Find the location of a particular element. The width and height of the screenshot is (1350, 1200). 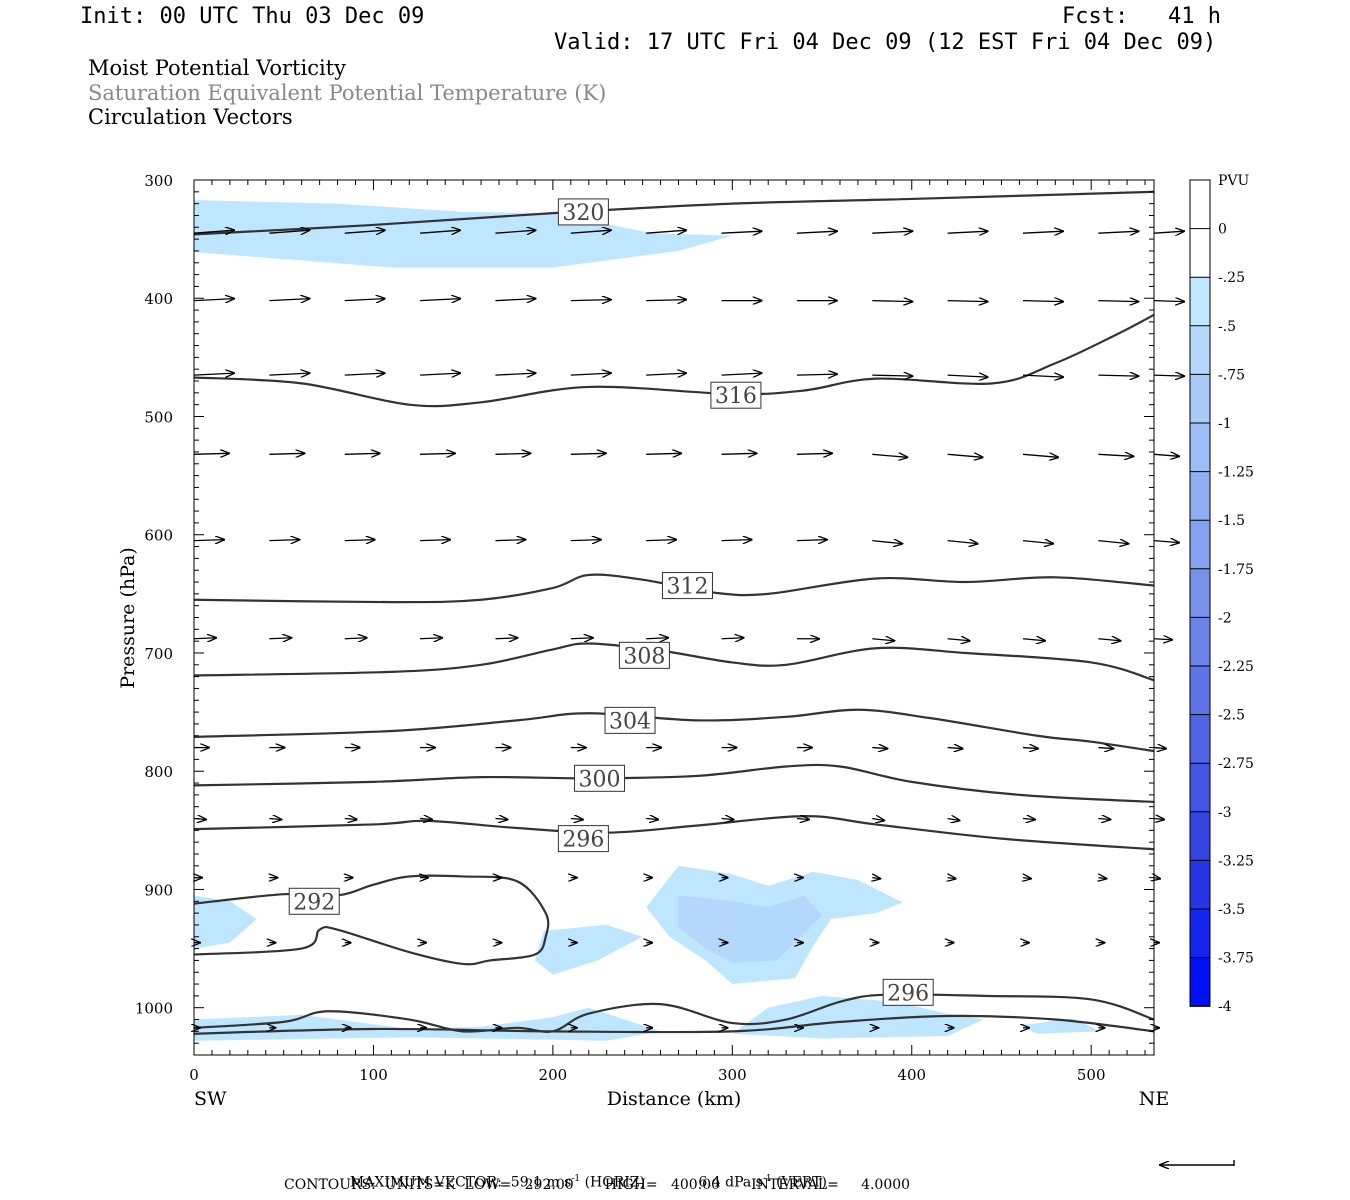

contour-label: 312 is located at coordinates (687, 586).